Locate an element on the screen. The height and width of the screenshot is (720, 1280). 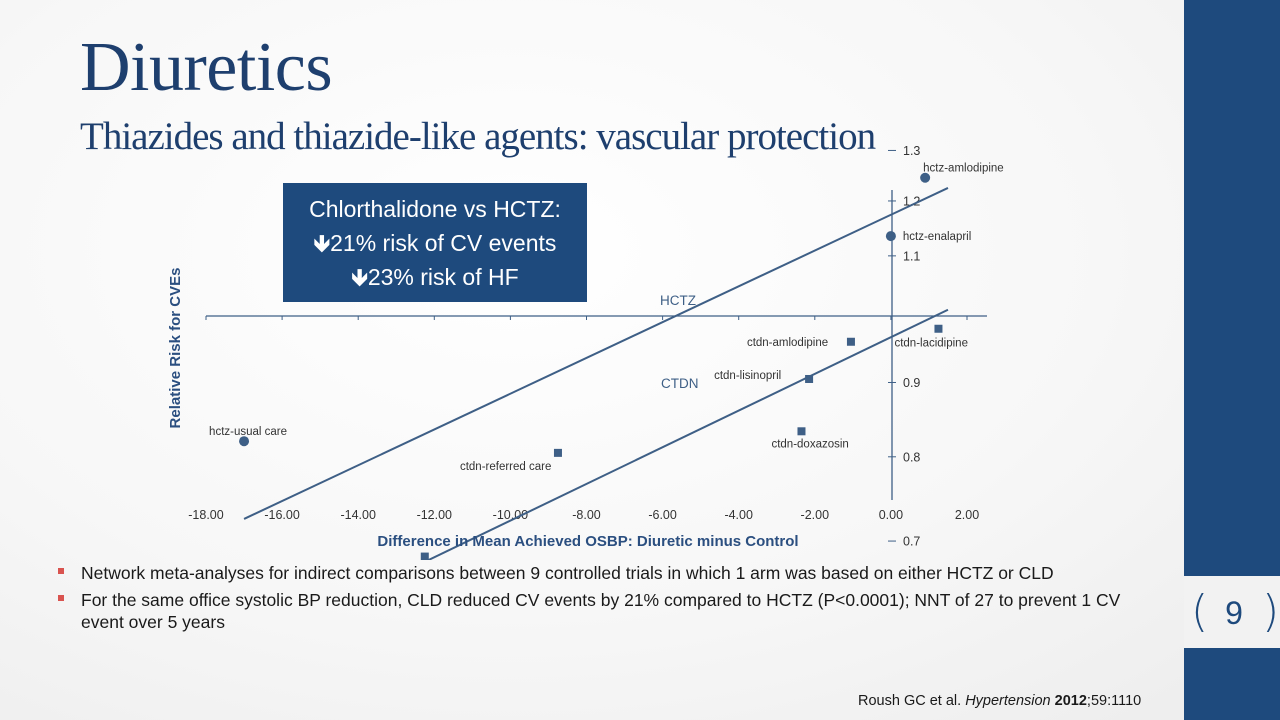
slide-number-box is located at coordinates (1232, 612).